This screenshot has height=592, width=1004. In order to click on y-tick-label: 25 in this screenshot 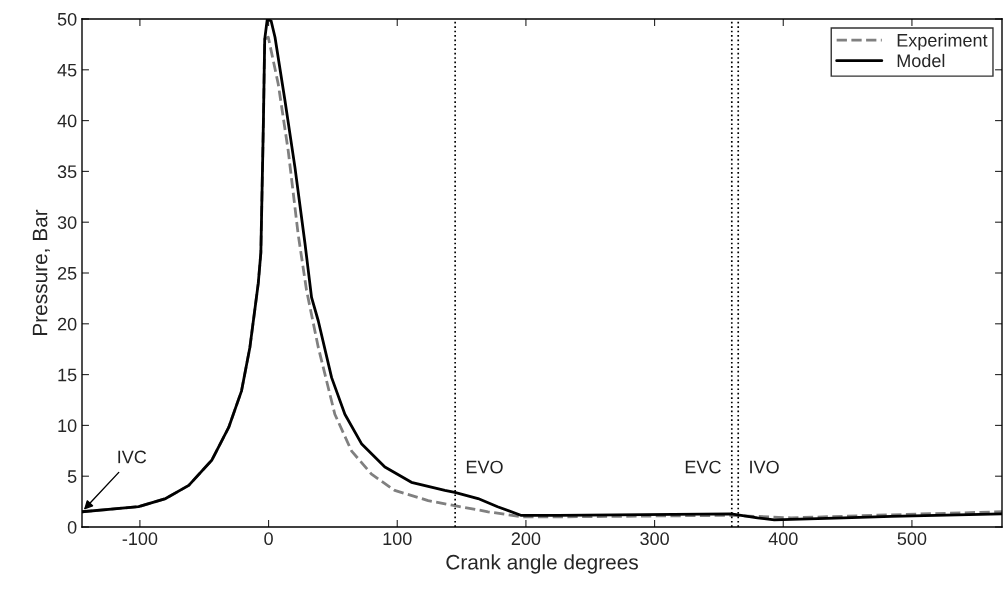, I will do `click(67, 273)`.